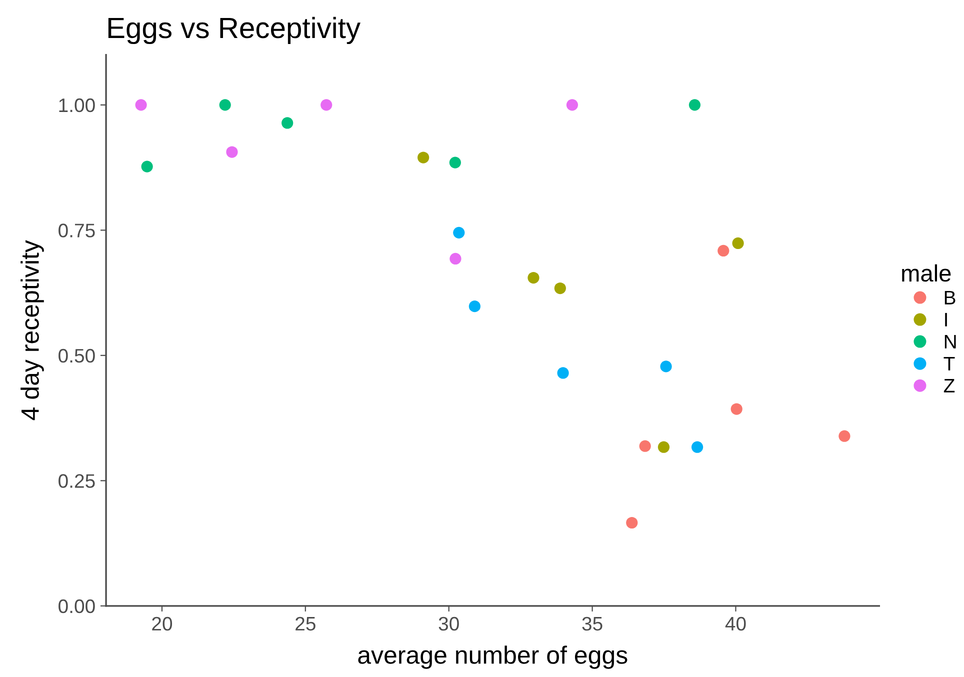 This screenshot has width=964, height=677. I want to click on x-tick-label: 20, so click(162, 623).